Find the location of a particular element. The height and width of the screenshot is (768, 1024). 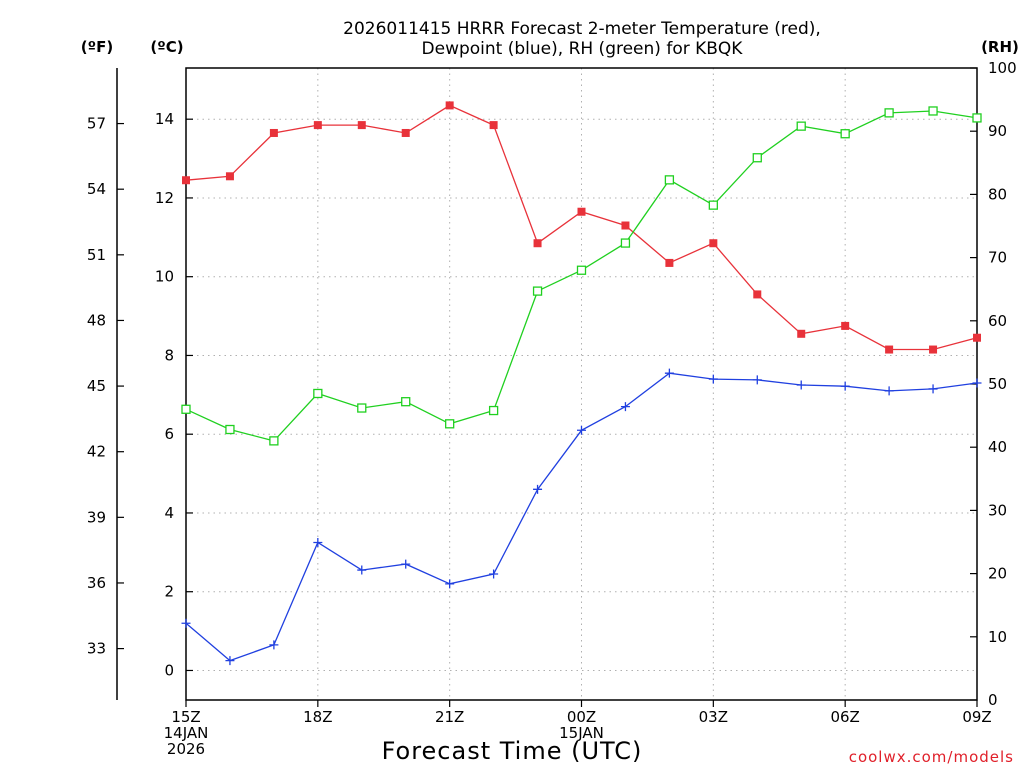

time-tick-label: 15Z is located at coordinates (185, 717).